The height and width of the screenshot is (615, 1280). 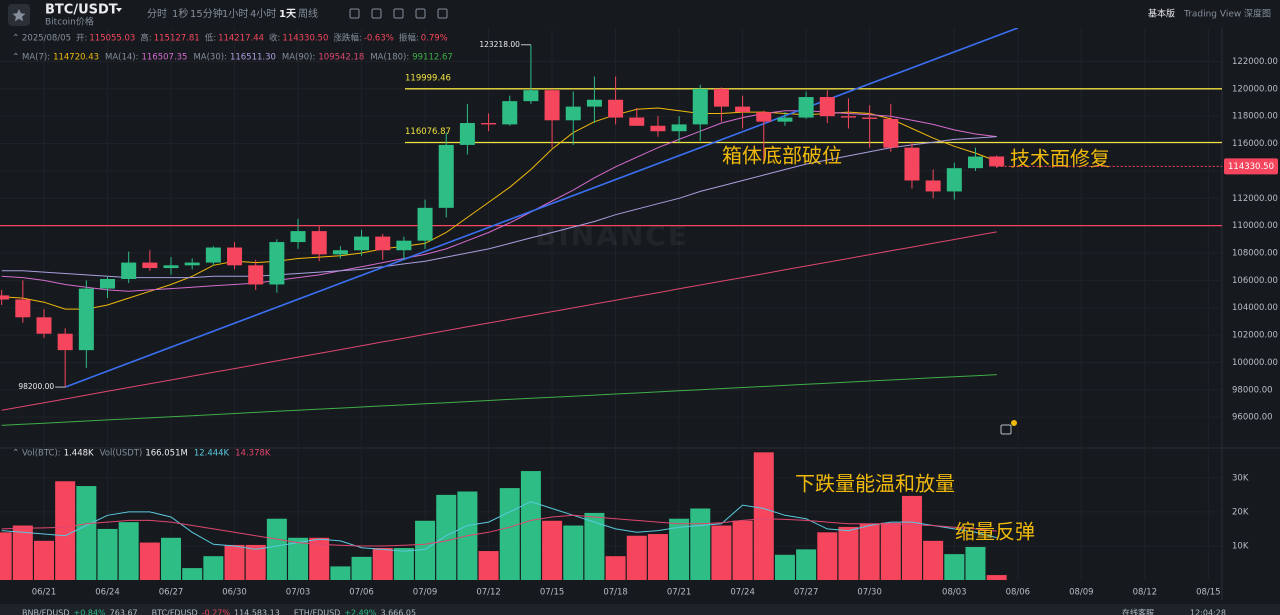 I want to click on y-tick-label: 30K, so click(x=1240, y=478).